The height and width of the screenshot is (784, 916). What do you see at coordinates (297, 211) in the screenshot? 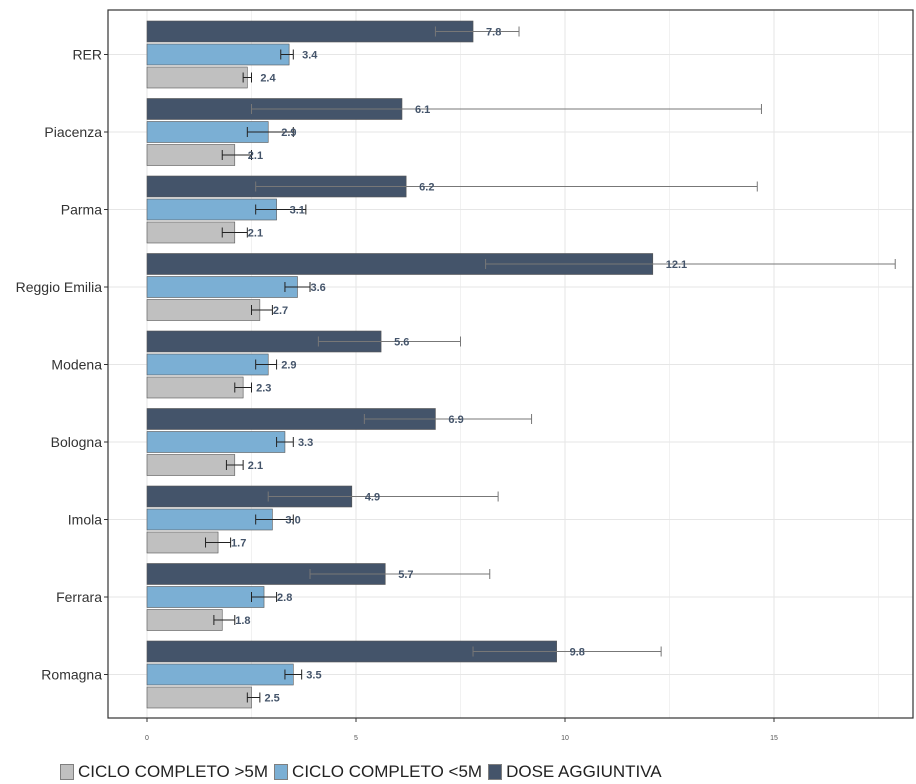
I see `data-label-ciclo-completo-5m-parma: 3.1` at bounding box center [297, 211].